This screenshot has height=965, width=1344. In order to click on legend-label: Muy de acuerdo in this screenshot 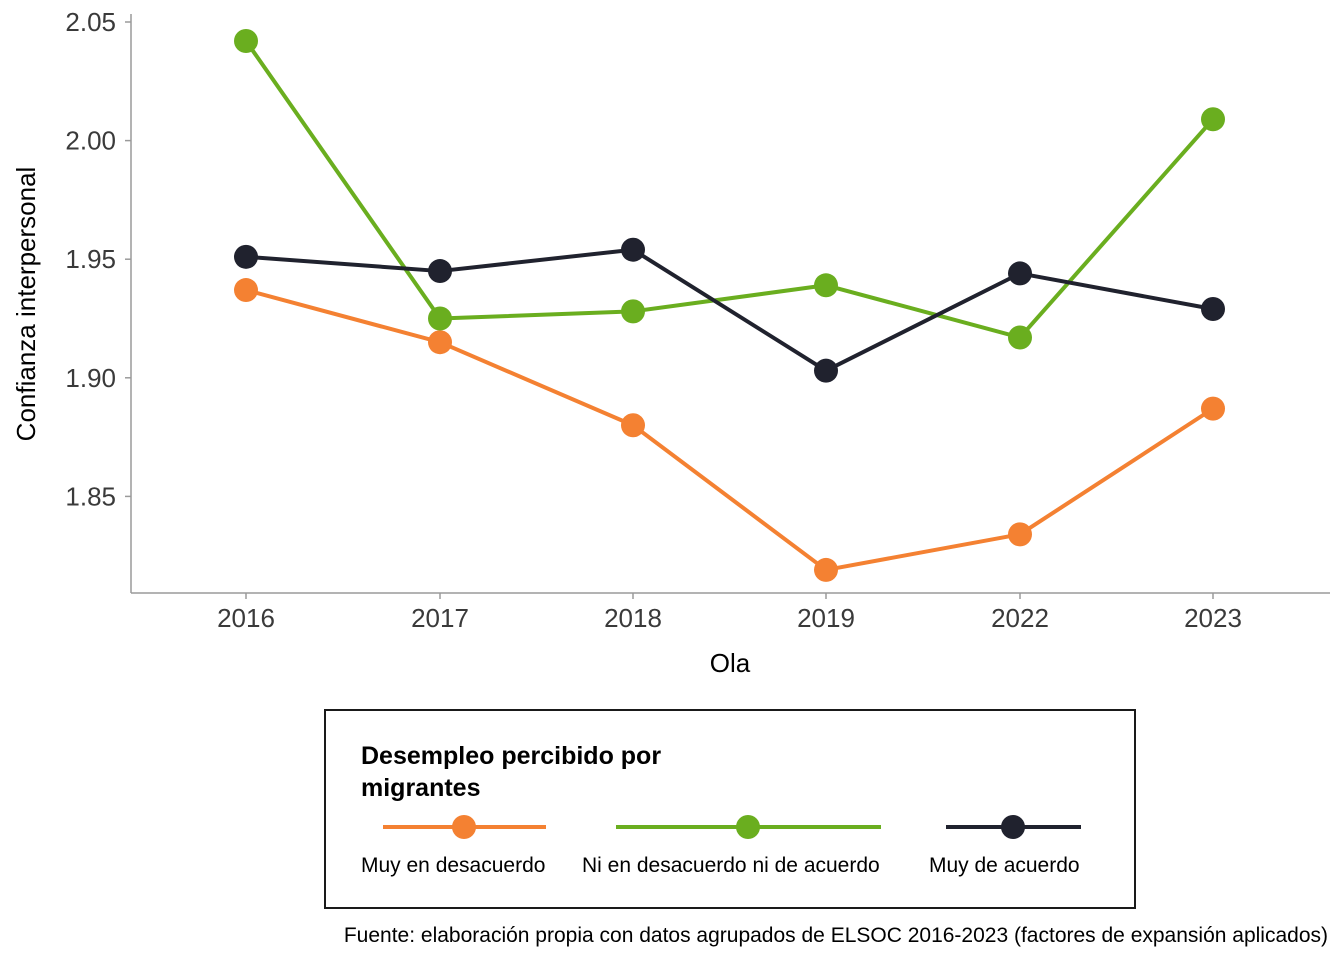, I will do `click(1004, 865)`.